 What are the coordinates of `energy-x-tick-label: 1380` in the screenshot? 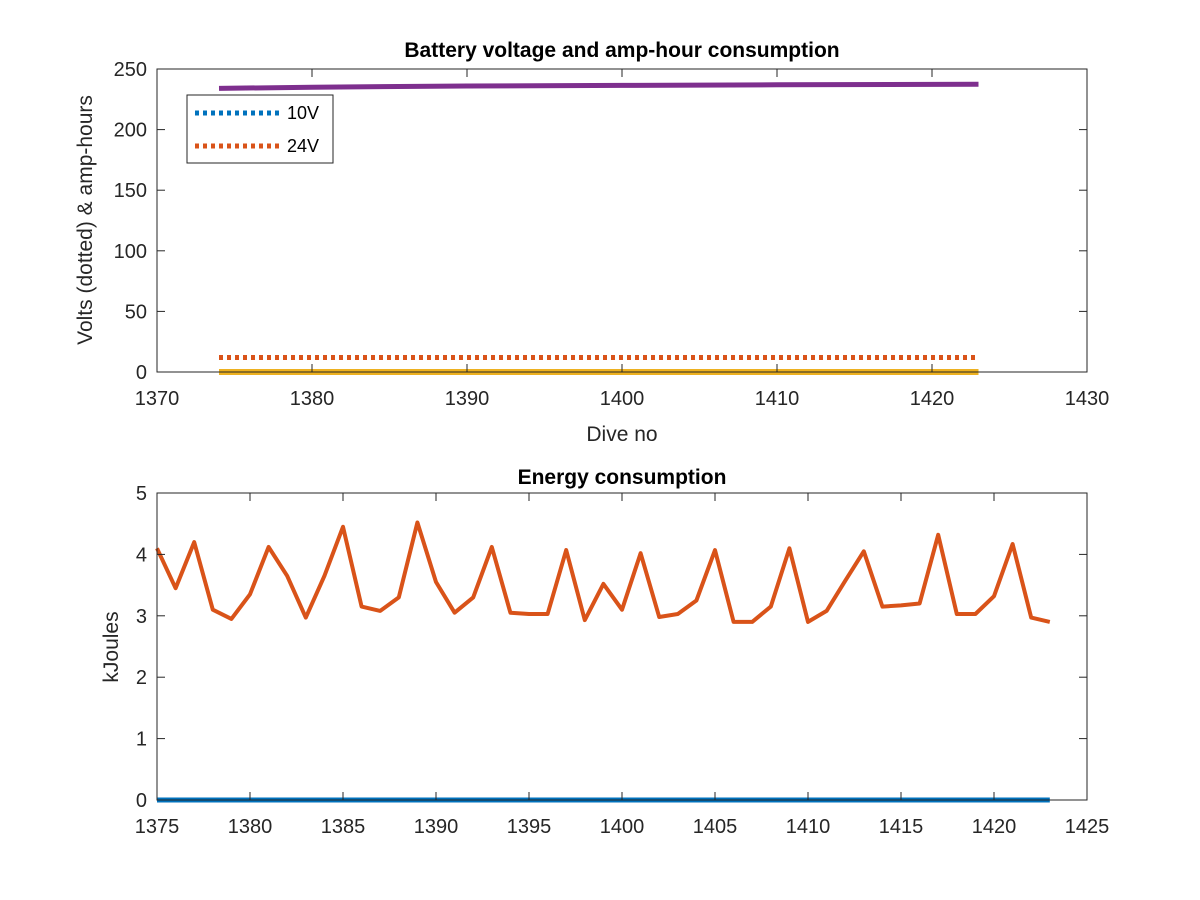 It's located at (250, 827).